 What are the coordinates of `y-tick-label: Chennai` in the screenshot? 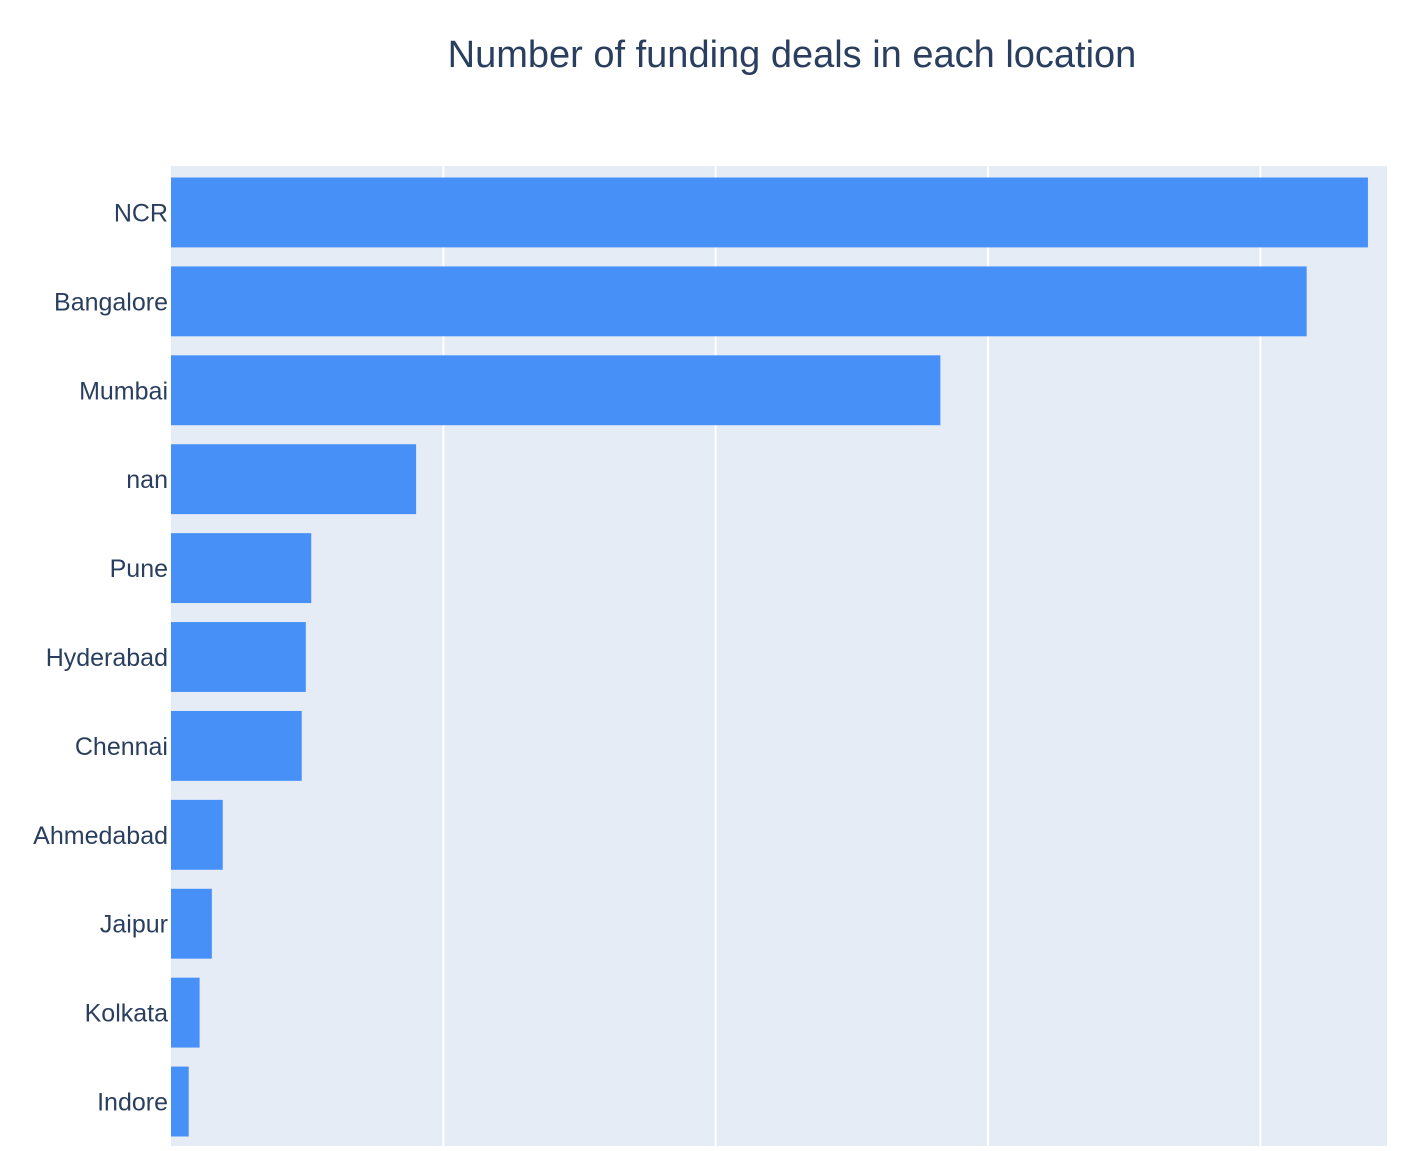 It's located at (121, 747).